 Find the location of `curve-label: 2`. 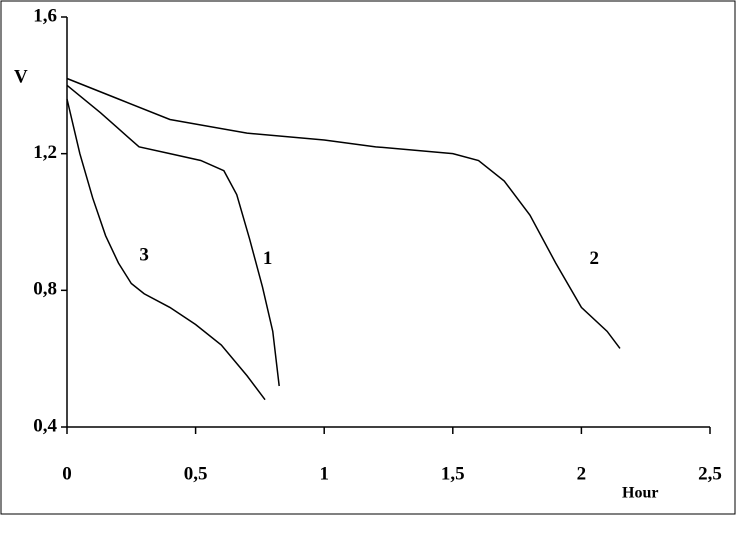

curve-label: 2 is located at coordinates (595, 258).